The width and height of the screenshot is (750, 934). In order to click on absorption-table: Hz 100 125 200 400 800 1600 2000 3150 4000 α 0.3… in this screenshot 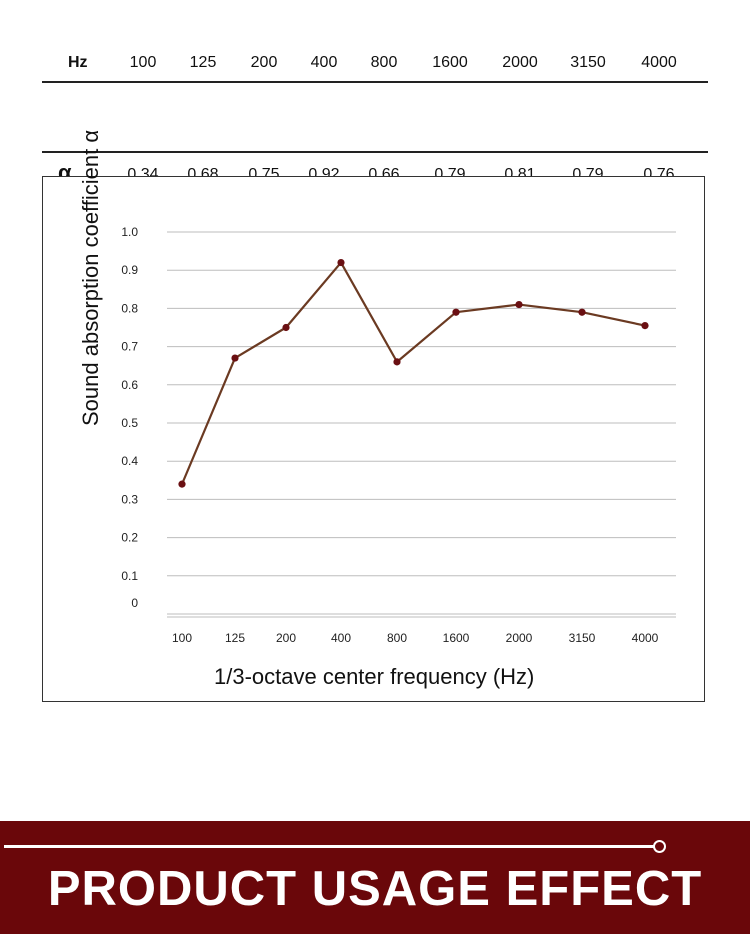, I will do `click(375, 112)`.